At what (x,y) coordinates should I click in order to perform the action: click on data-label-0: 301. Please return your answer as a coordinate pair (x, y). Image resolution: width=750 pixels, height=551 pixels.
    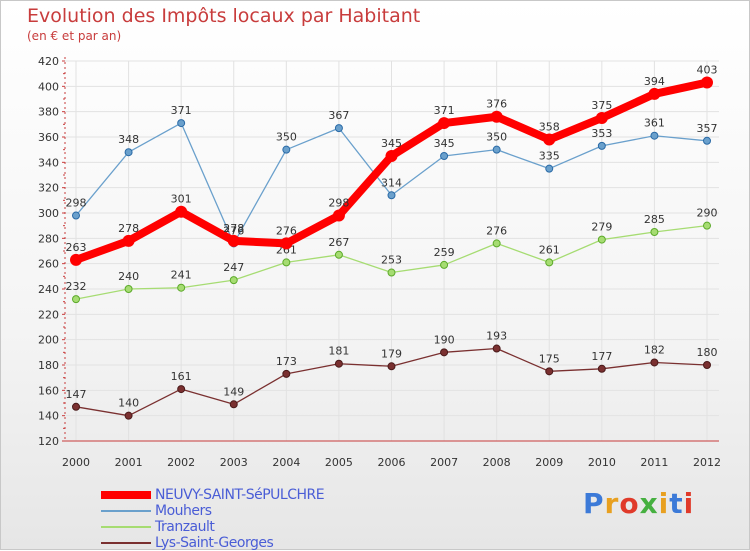
    Looking at the image, I should click on (181, 199).